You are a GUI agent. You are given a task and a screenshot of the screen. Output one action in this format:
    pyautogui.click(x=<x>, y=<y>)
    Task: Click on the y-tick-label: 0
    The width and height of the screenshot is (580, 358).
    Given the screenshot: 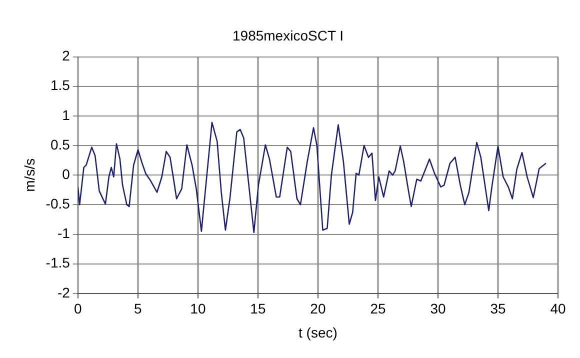 What is the action you would take?
    pyautogui.click(x=66, y=174)
    